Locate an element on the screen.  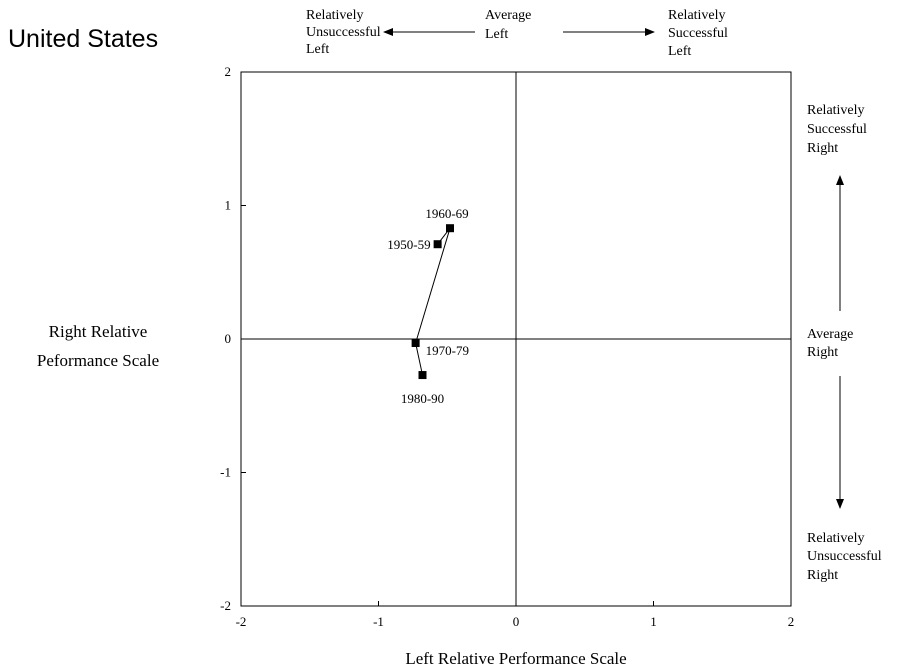
y-axis-label-line-1: Right Relative is located at coordinates (98, 331).